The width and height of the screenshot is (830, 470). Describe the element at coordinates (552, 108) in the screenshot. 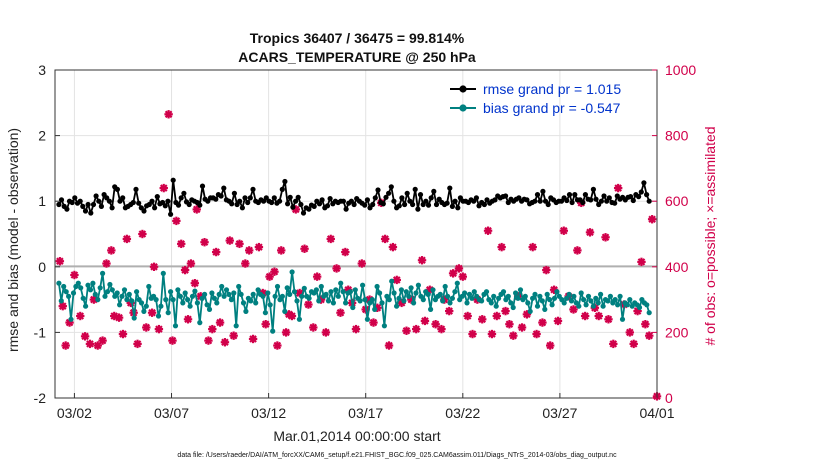

I see `legend-bias-label: bias grand pr = -0.547` at that location.